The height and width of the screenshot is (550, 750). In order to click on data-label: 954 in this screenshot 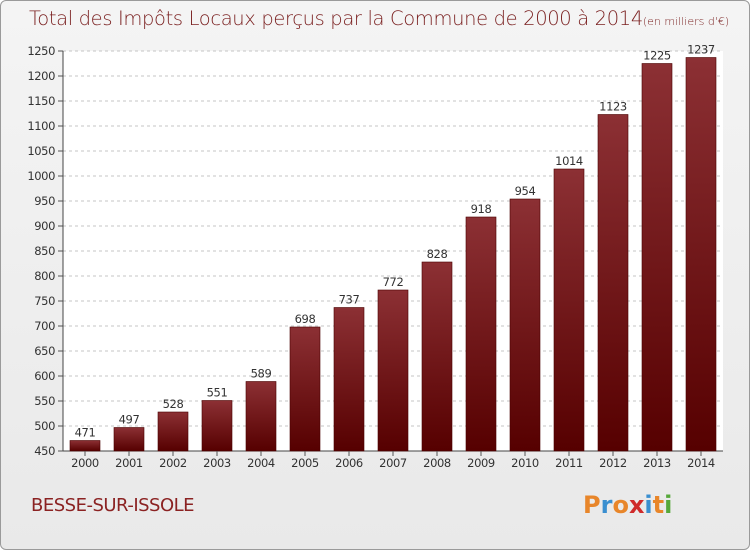, I will do `click(525, 191)`.